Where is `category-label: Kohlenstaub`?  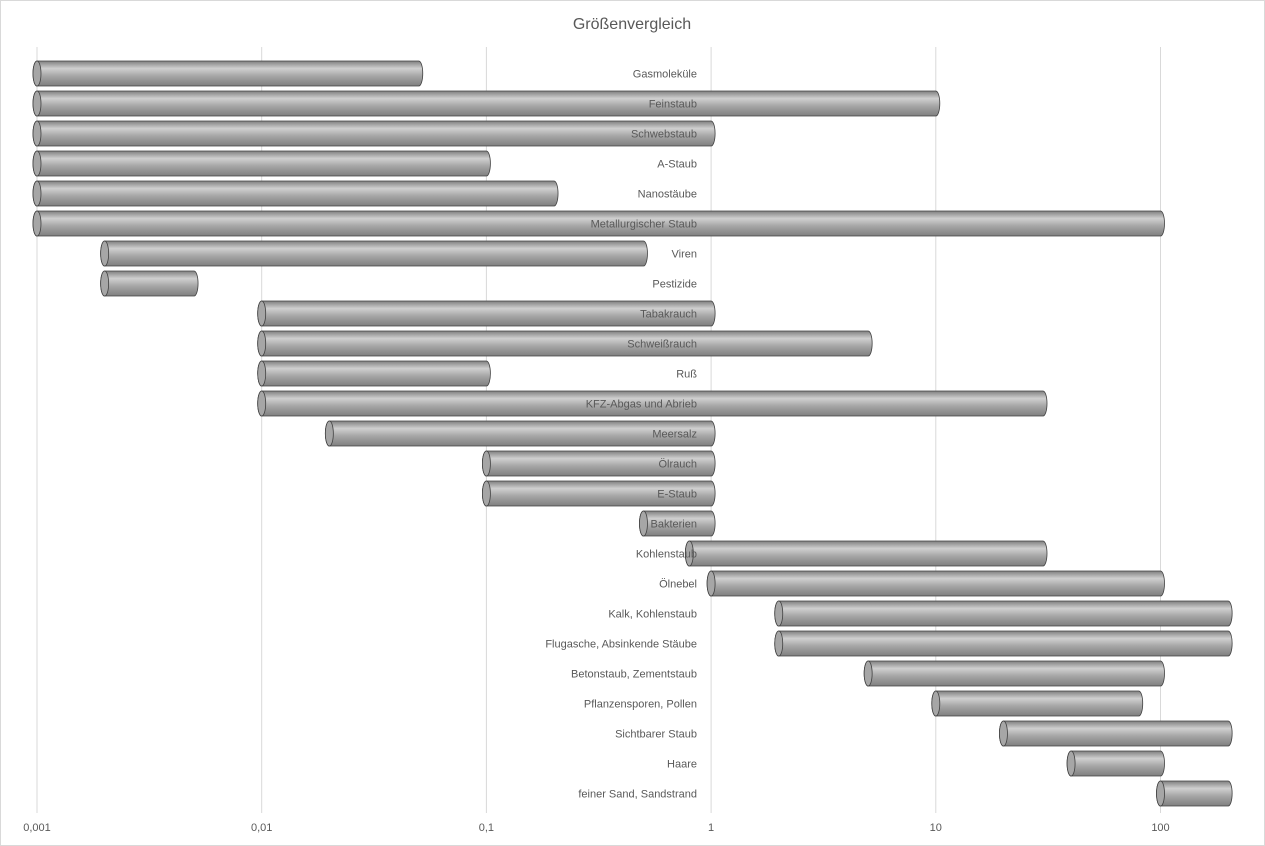
category-label: Kohlenstaub is located at coordinates (666, 555).